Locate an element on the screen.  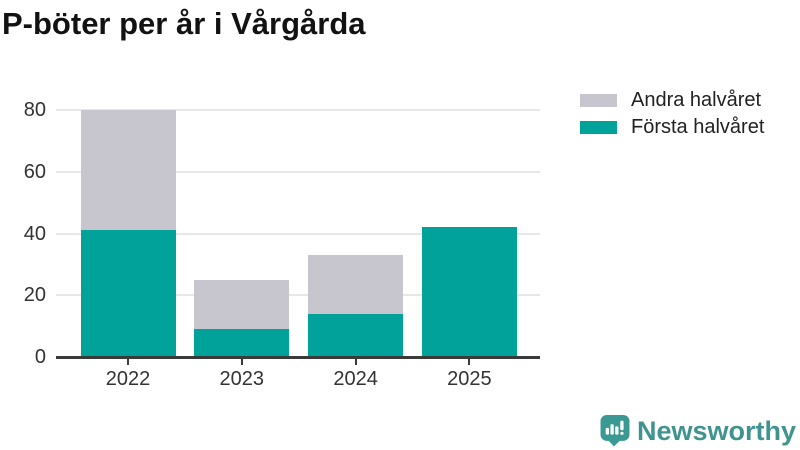
y-tick-label-20: 20 is located at coordinates (34, 295).